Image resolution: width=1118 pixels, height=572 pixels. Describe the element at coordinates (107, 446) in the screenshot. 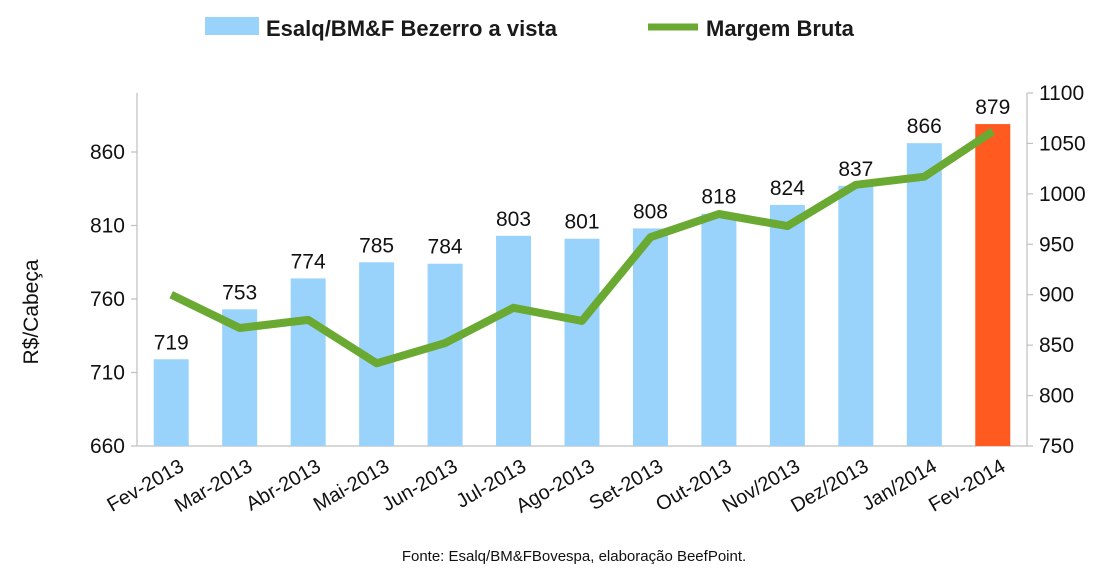

I see `left-tick-label: 660` at that location.